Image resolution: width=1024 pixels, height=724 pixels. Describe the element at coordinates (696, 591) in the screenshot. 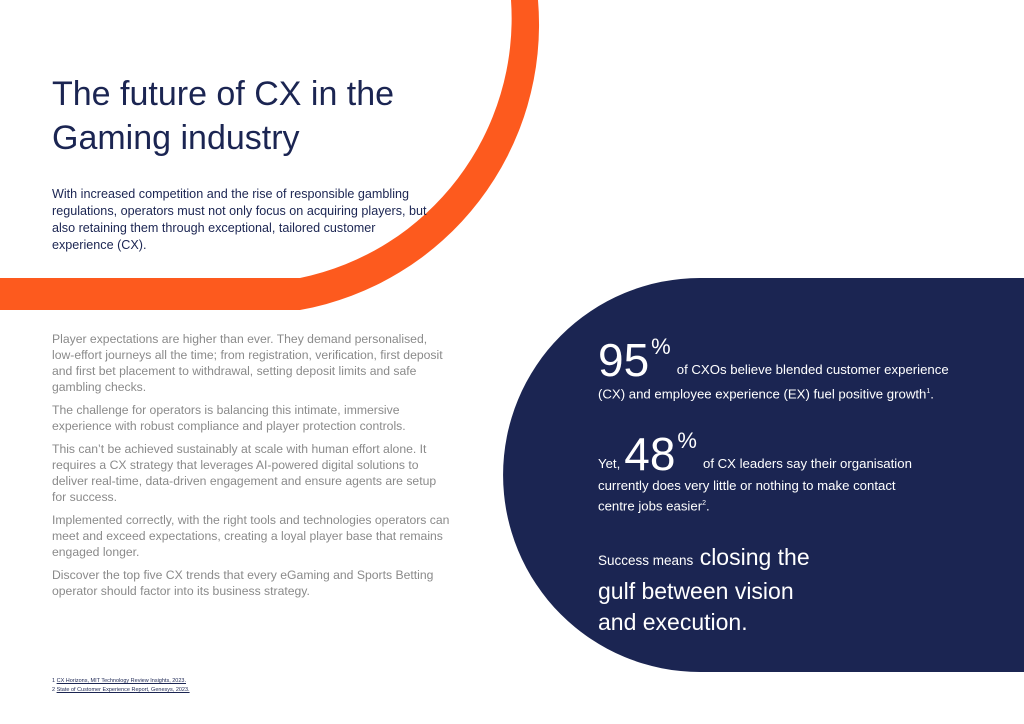

I see `success-emphasis: gulf between vision` at that location.